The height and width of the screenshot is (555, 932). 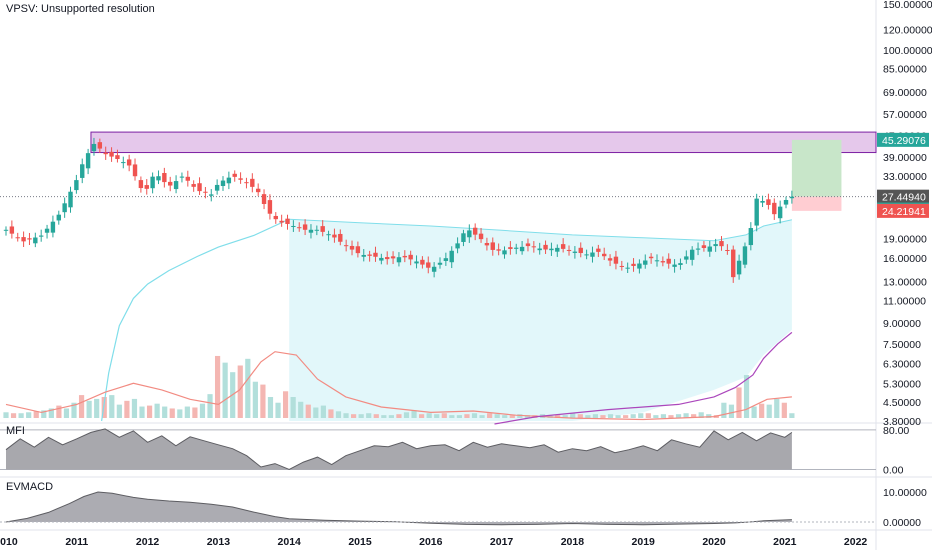 What do you see at coordinates (398, 508) in the screenshot?
I see `evmacd-line` at bounding box center [398, 508].